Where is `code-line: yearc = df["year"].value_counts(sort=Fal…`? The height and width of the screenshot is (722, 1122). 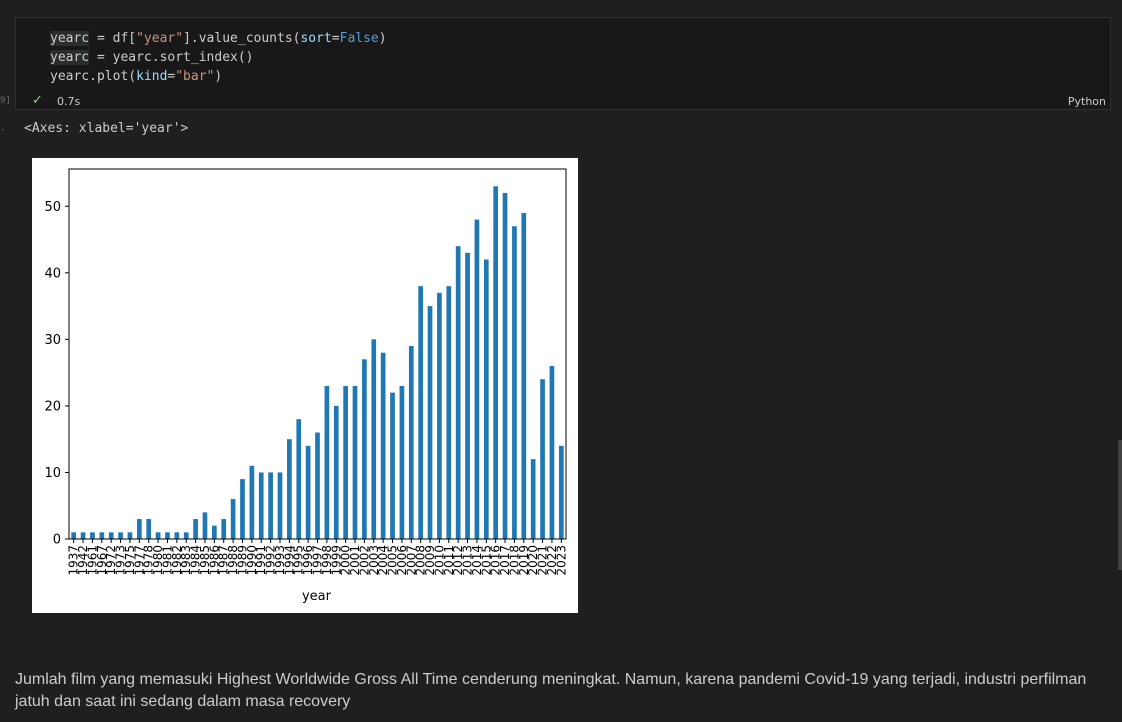 code-line: yearc = df["year"].value_counts(sort=Fal… is located at coordinates (218, 38).